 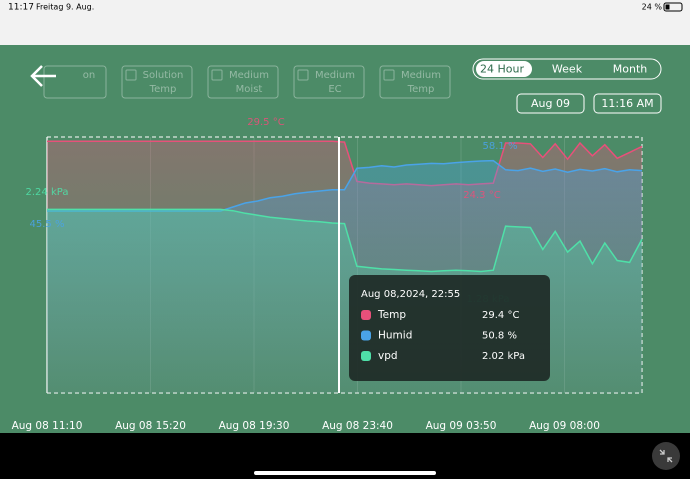 What do you see at coordinates (345, 473) in the screenshot?
I see `home-indicator` at bounding box center [345, 473].